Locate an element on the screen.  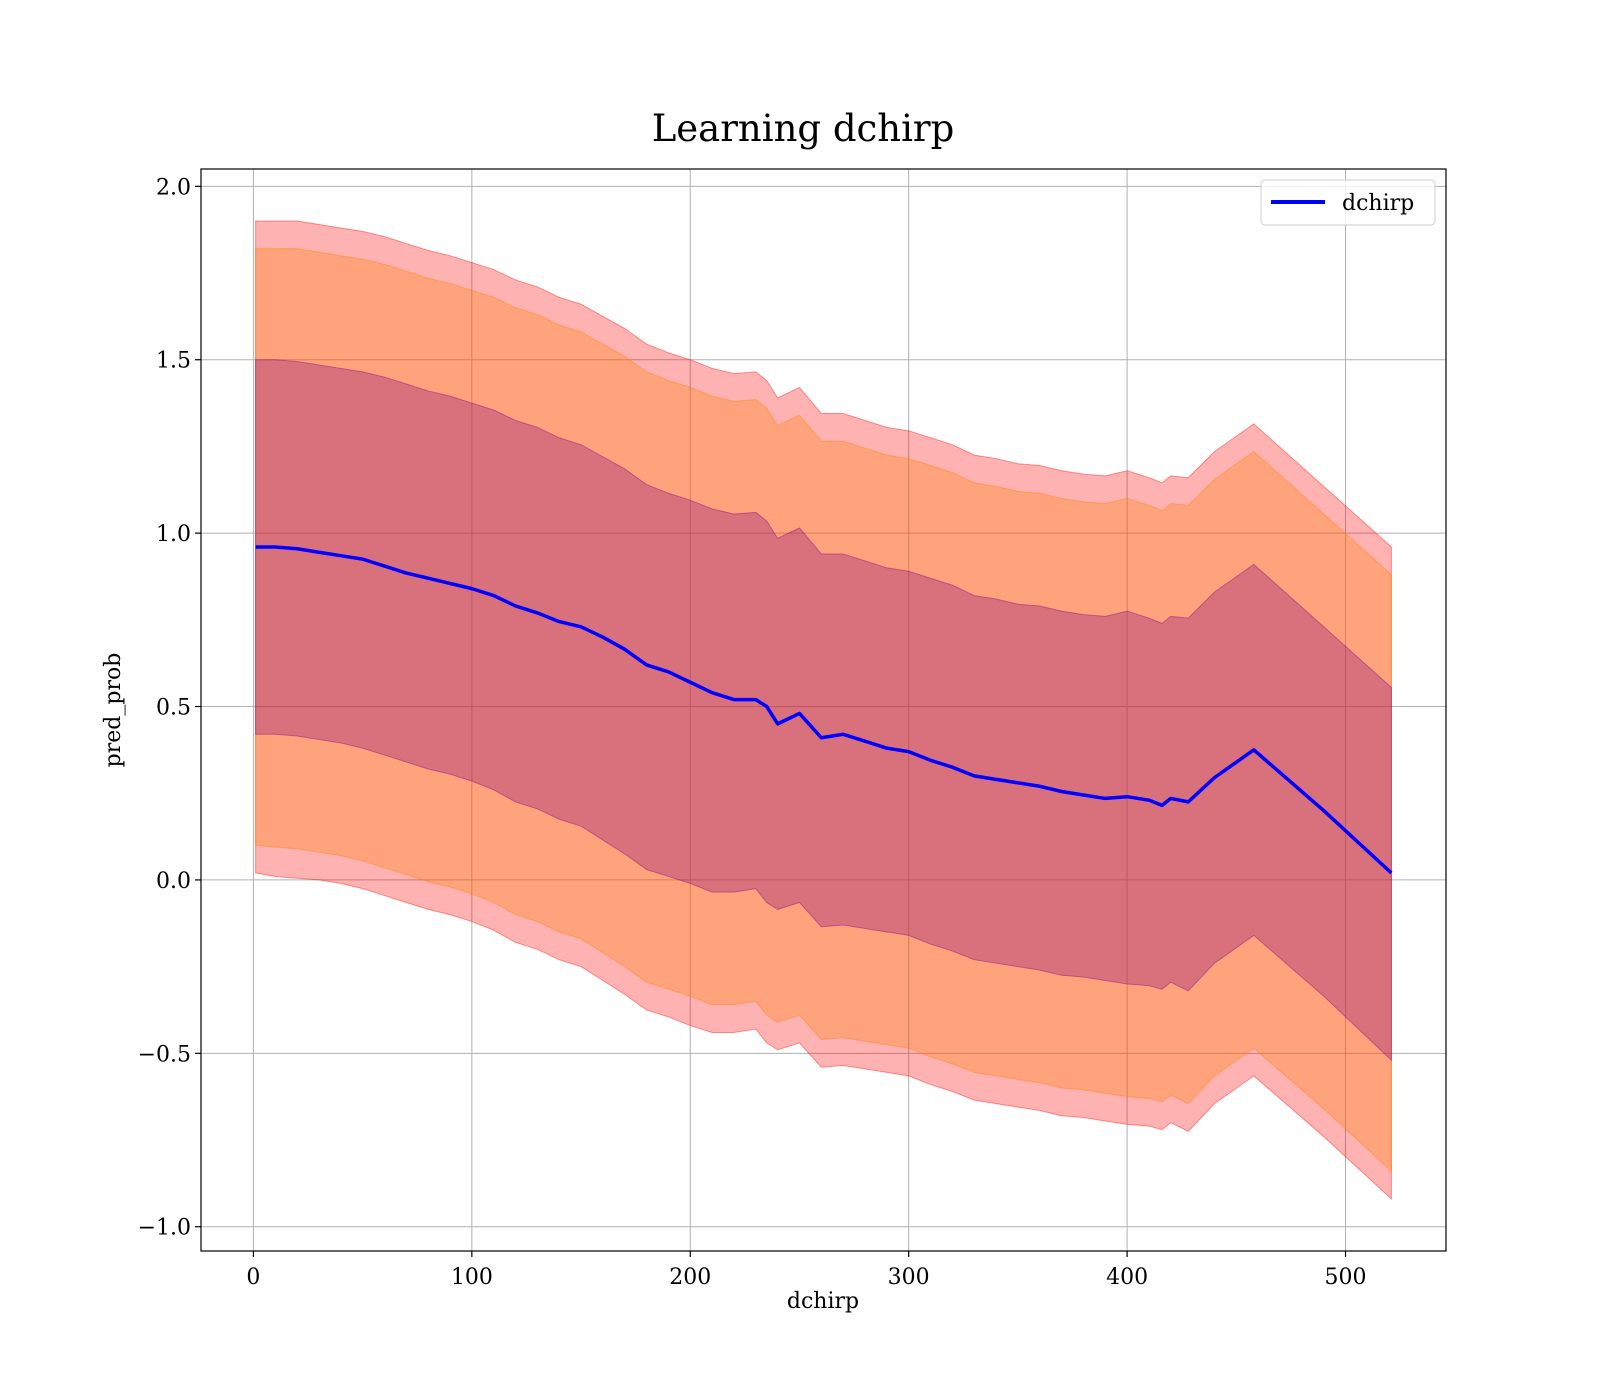
legend: dchirp is located at coordinates (1348, 202).